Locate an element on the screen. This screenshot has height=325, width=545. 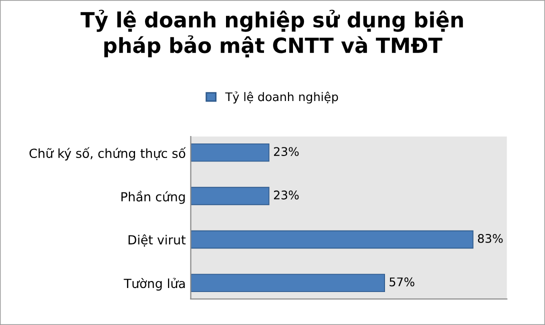
data-label: 57% is located at coordinates (402, 281).